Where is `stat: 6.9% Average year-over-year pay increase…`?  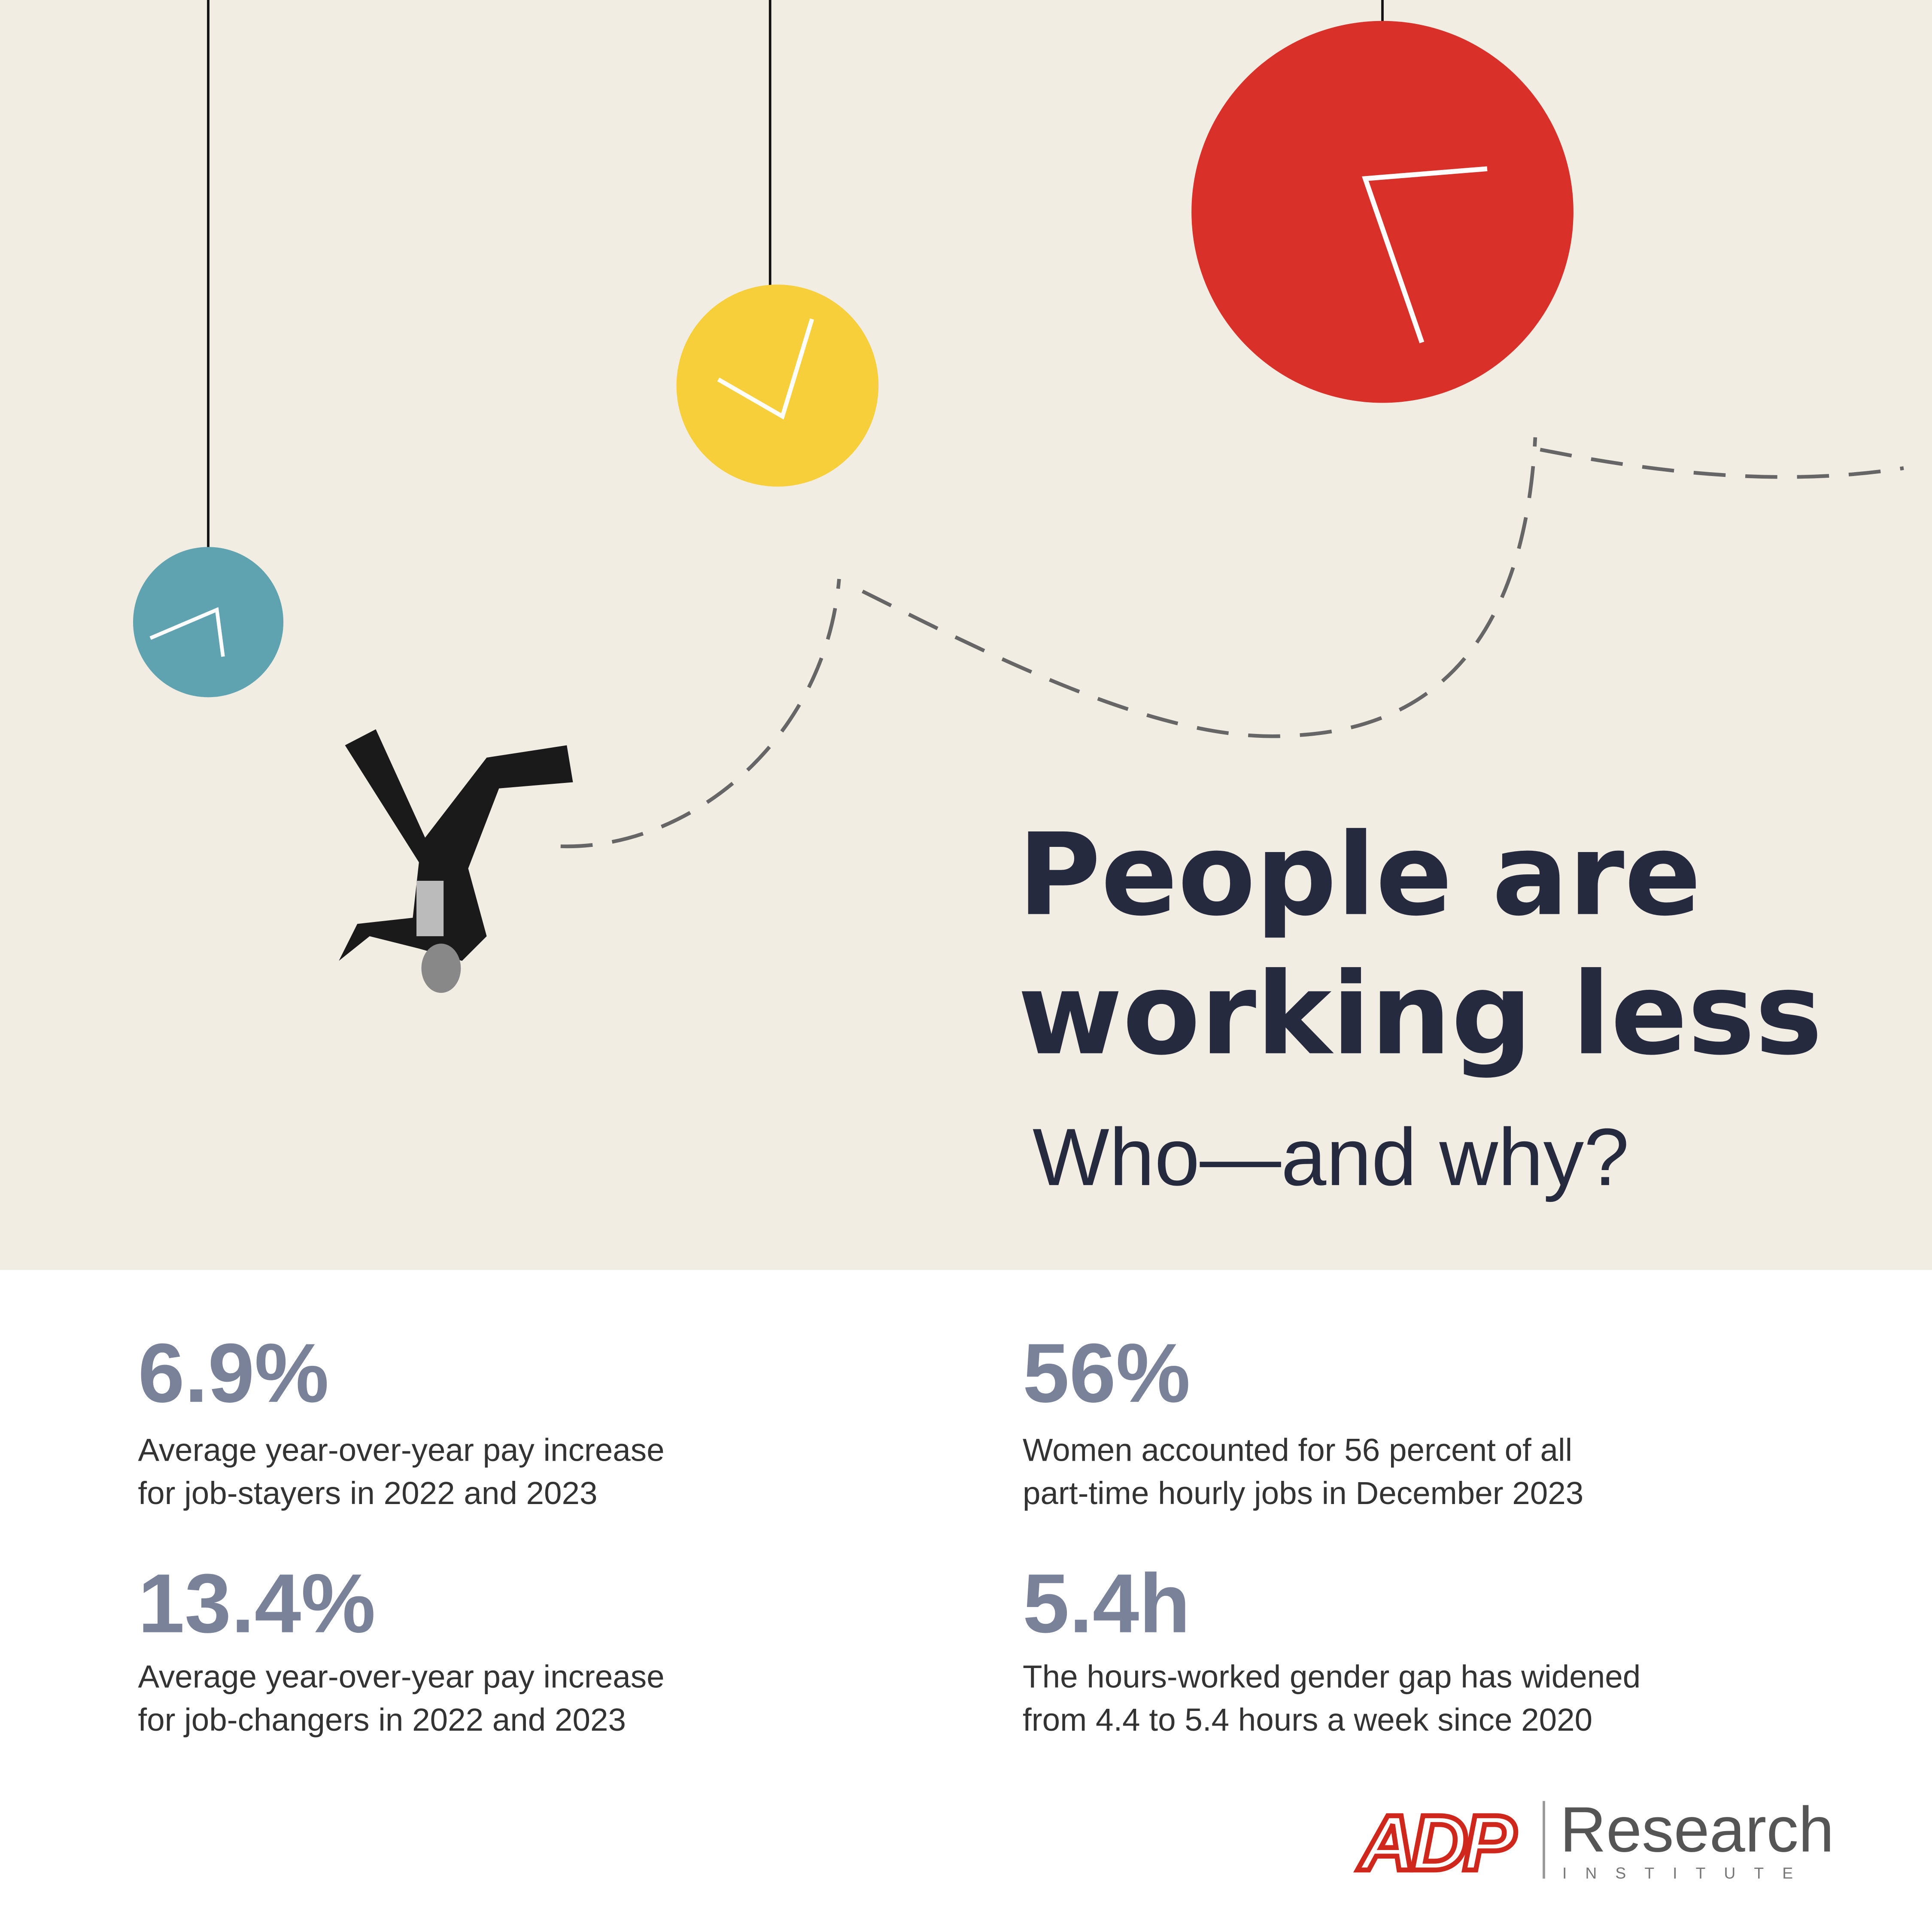
stat: 6.9% Average year-over-year pay increase… is located at coordinates (401, 1418).